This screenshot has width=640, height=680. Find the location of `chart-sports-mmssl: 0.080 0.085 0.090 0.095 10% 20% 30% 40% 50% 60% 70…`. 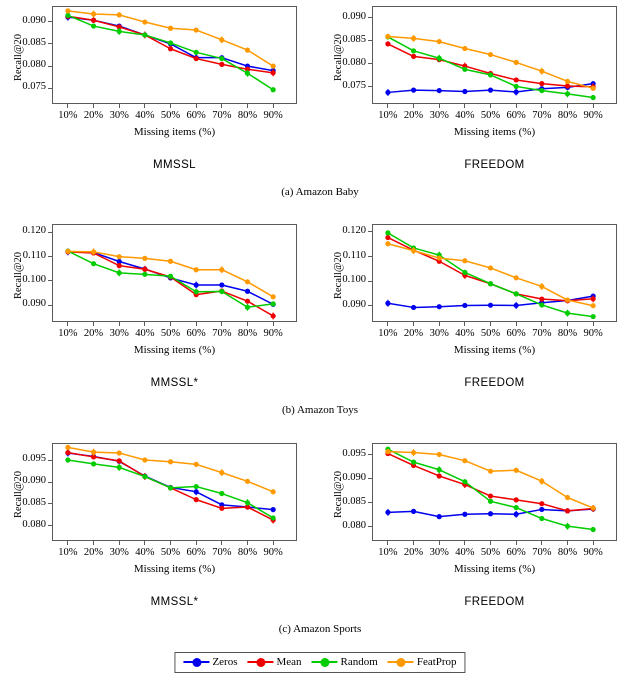

chart-sports-mmssl: 0.080 0.085 0.090 0.095 10% 20% 30% 40% 50% 60% 70… is located at coordinates (160, 527).